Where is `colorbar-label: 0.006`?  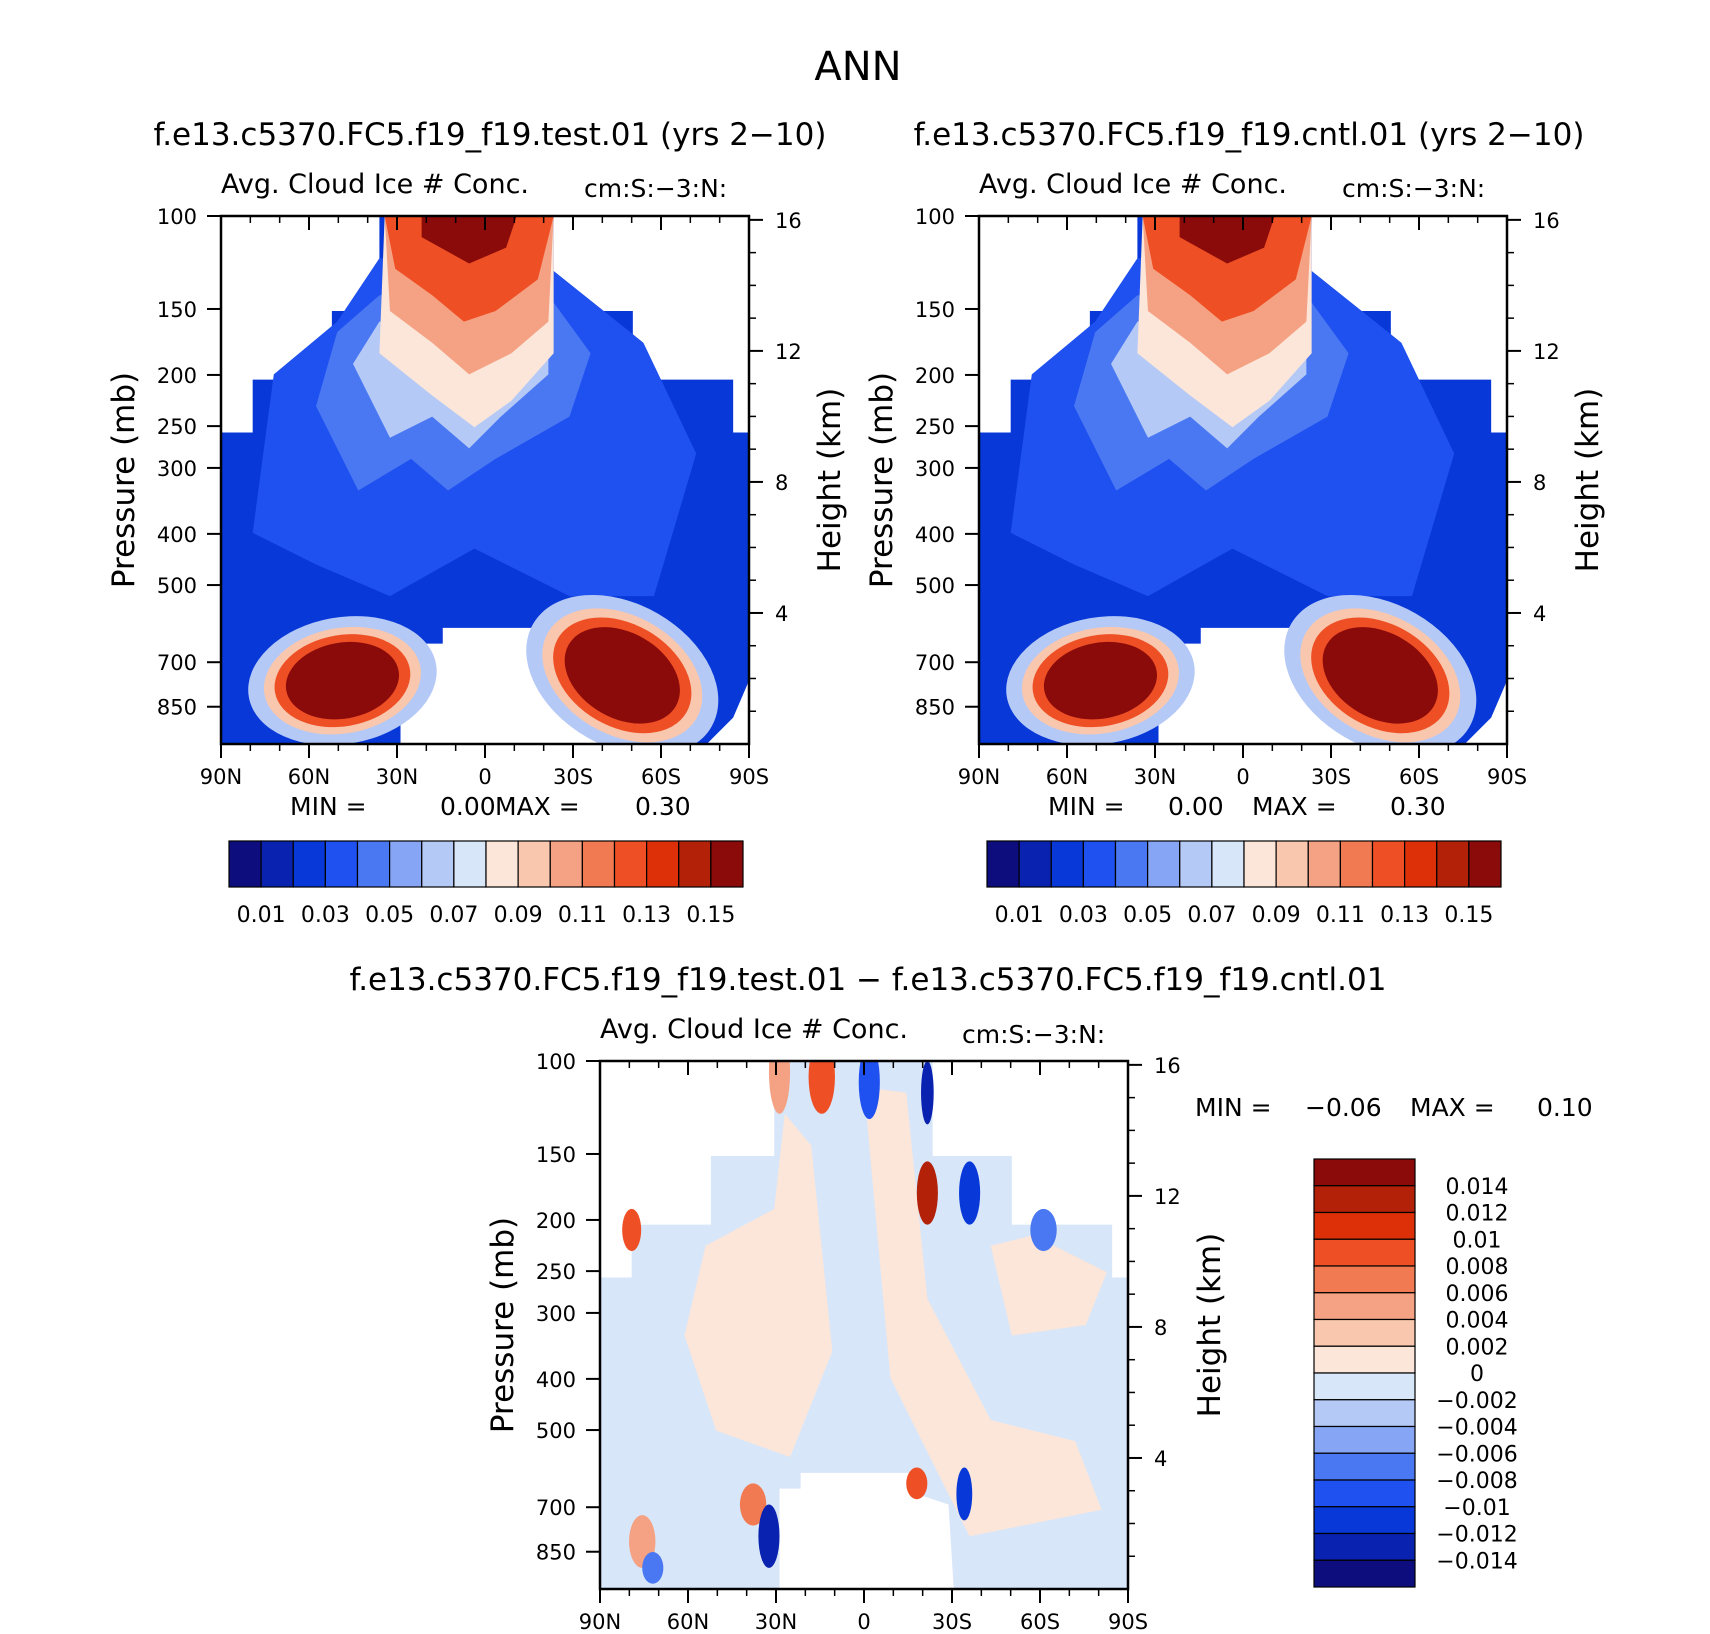 colorbar-label: 0.006 is located at coordinates (1477, 1294).